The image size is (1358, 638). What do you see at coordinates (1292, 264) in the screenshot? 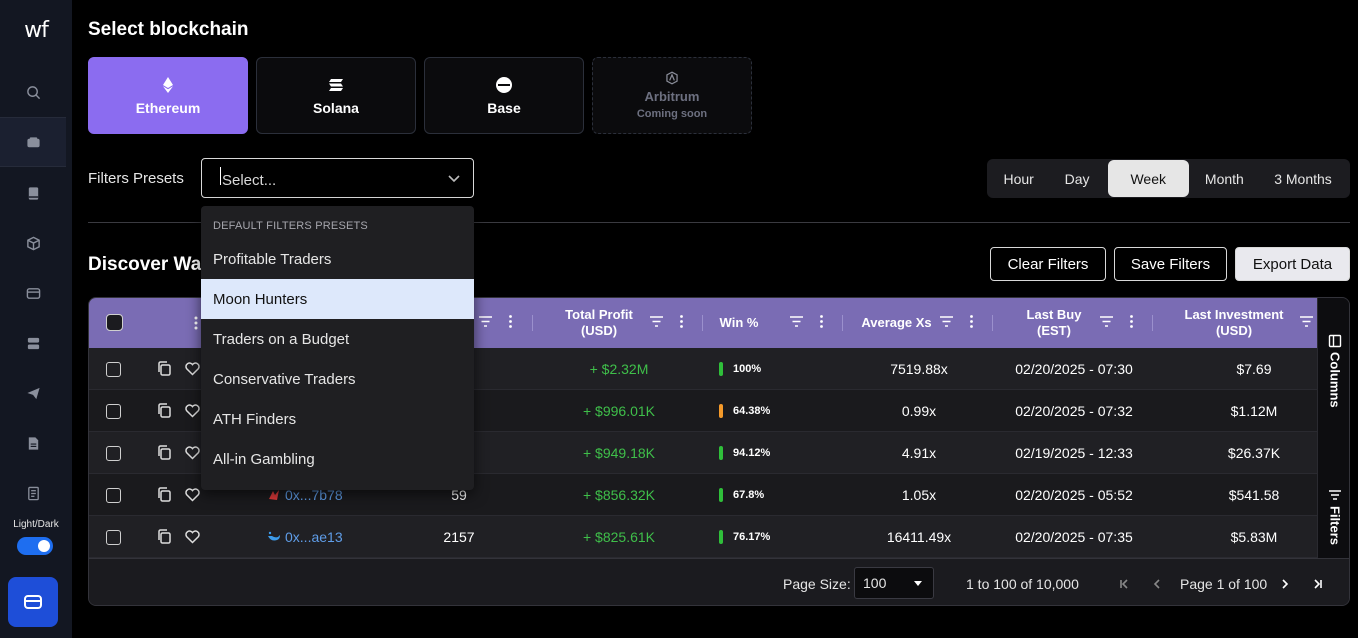
I see `export-data-button: Export Data` at bounding box center [1292, 264].